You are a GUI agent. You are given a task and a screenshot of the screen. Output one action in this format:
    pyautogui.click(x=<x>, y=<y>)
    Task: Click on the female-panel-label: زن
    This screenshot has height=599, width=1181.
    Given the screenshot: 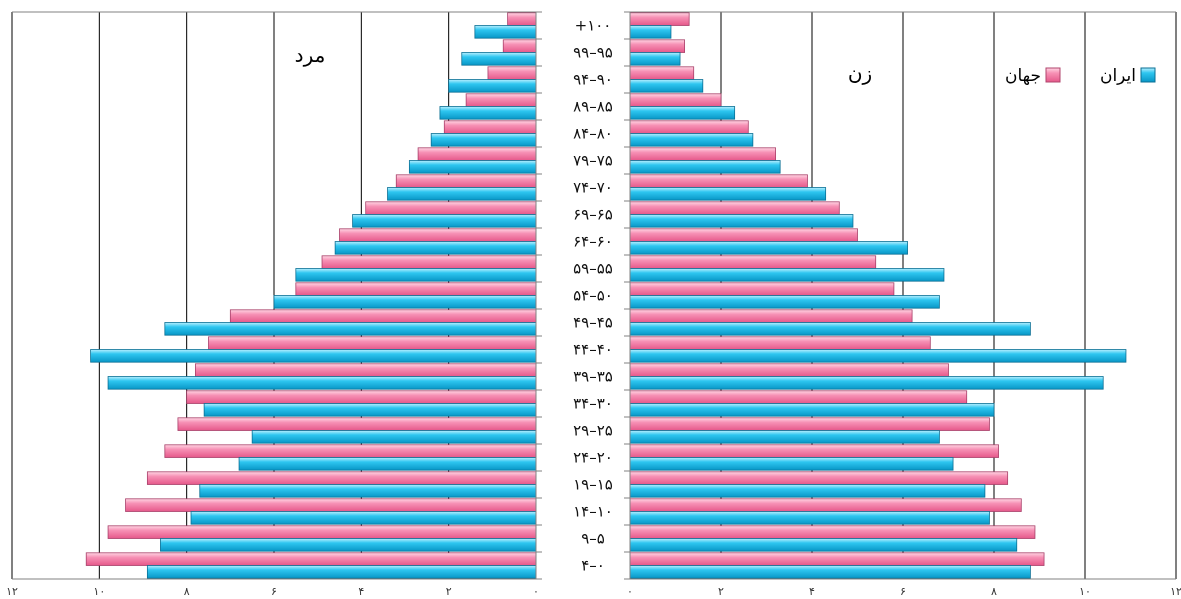 What is the action you would take?
    pyautogui.click(x=860, y=73)
    